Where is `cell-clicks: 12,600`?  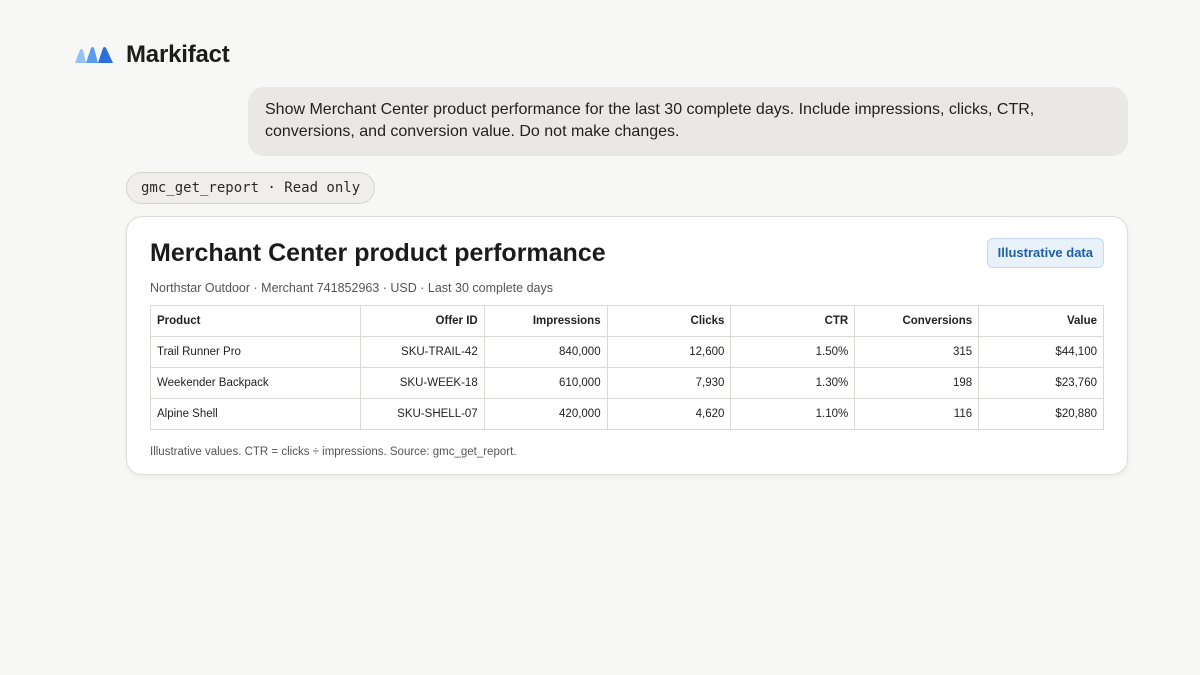 cell-clicks: 12,600 is located at coordinates (669, 352).